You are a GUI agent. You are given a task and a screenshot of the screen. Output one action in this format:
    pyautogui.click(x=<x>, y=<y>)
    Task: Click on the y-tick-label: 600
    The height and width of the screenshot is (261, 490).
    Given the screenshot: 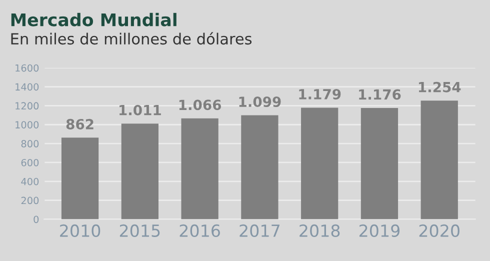 What is the action you would take?
    pyautogui.click(x=30, y=162)
    